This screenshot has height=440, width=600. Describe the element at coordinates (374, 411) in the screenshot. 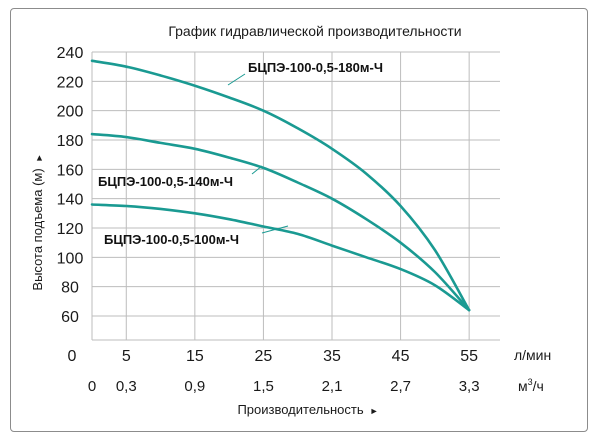

I see `x-axis-arrow-icon: ►` at that location.